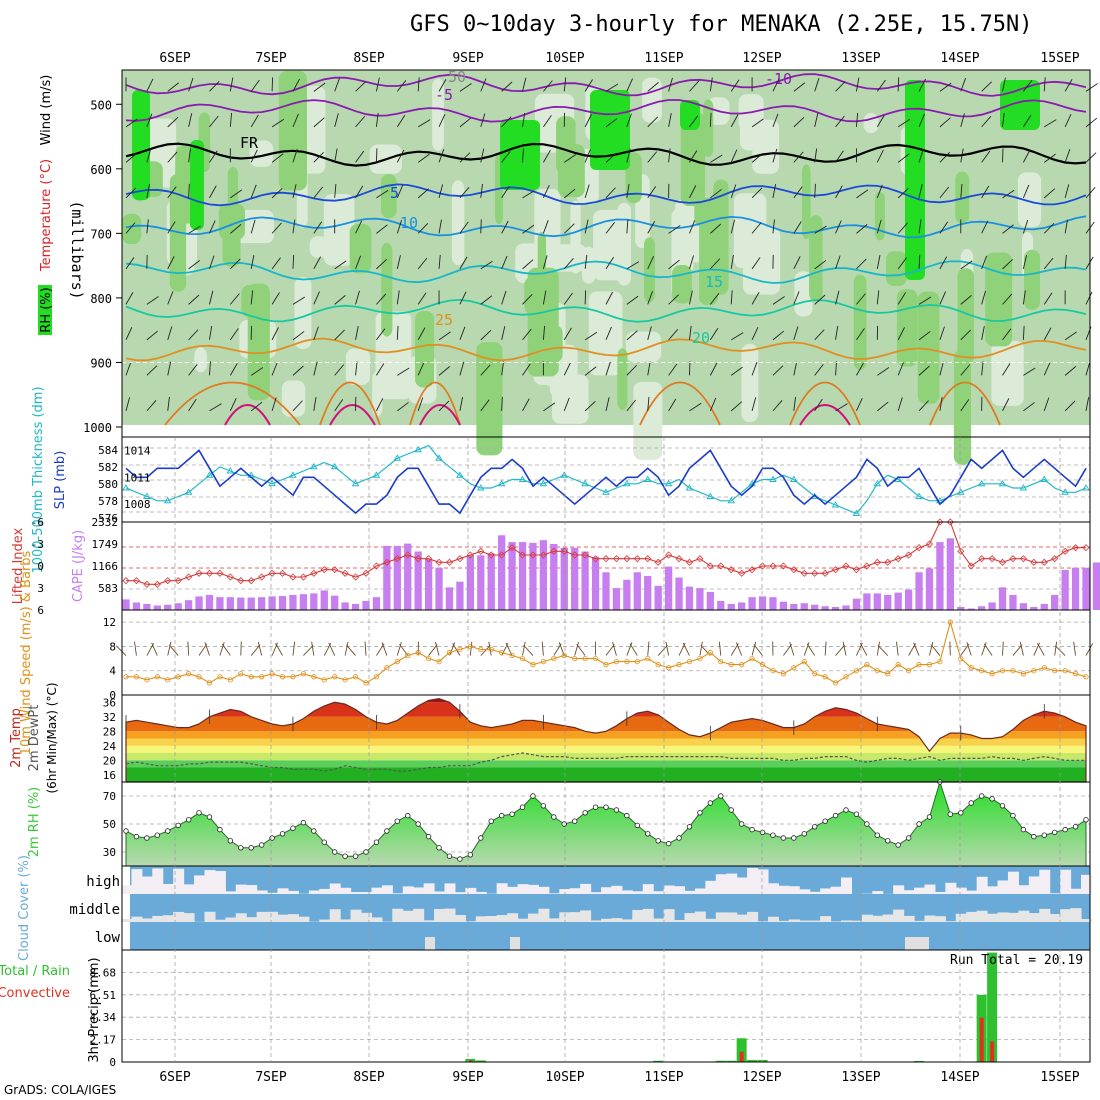 The height and width of the screenshot is (1100, 1100). Describe the element at coordinates (444, 320) in the screenshot. I see `contour-label: 25` at that location.